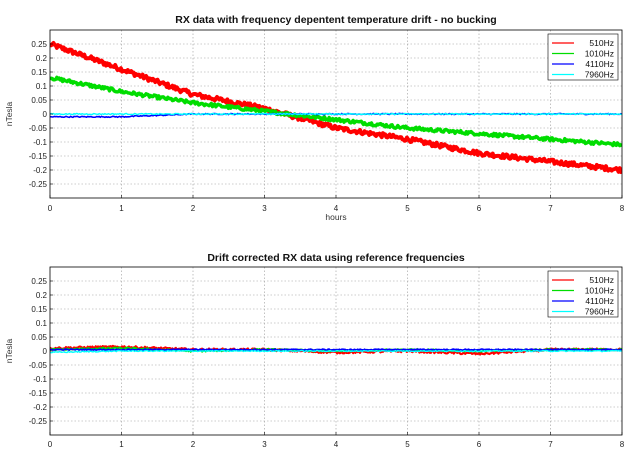 The width and height of the screenshot is (632, 451). I want to click on series-line-4110Hz, so click(336, 349).